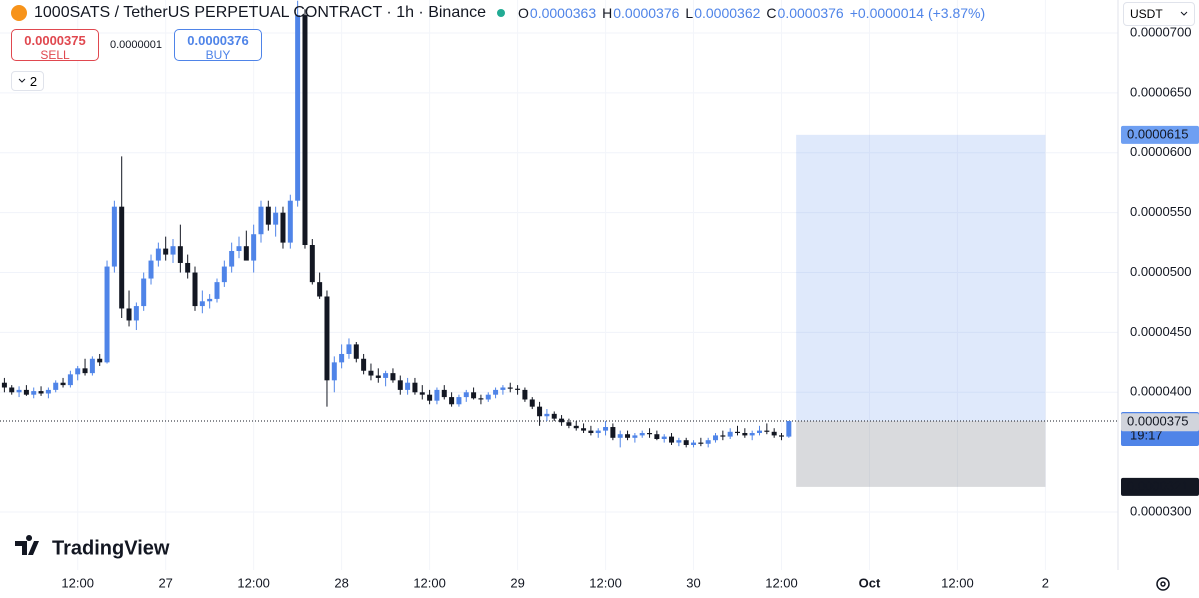 This screenshot has width=1199, height=598. I want to click on sell-button: 0.0000375 SELL, so click(55, 45).